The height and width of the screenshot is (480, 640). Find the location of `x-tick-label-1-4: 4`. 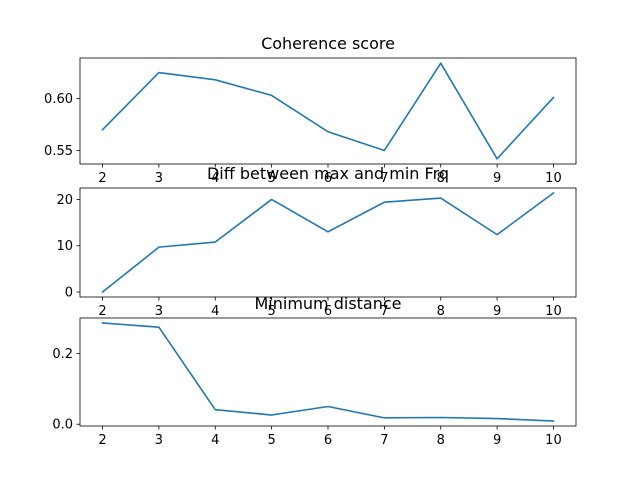

x-tick-label-1-4: 4 is located at coordinates (215, 178).